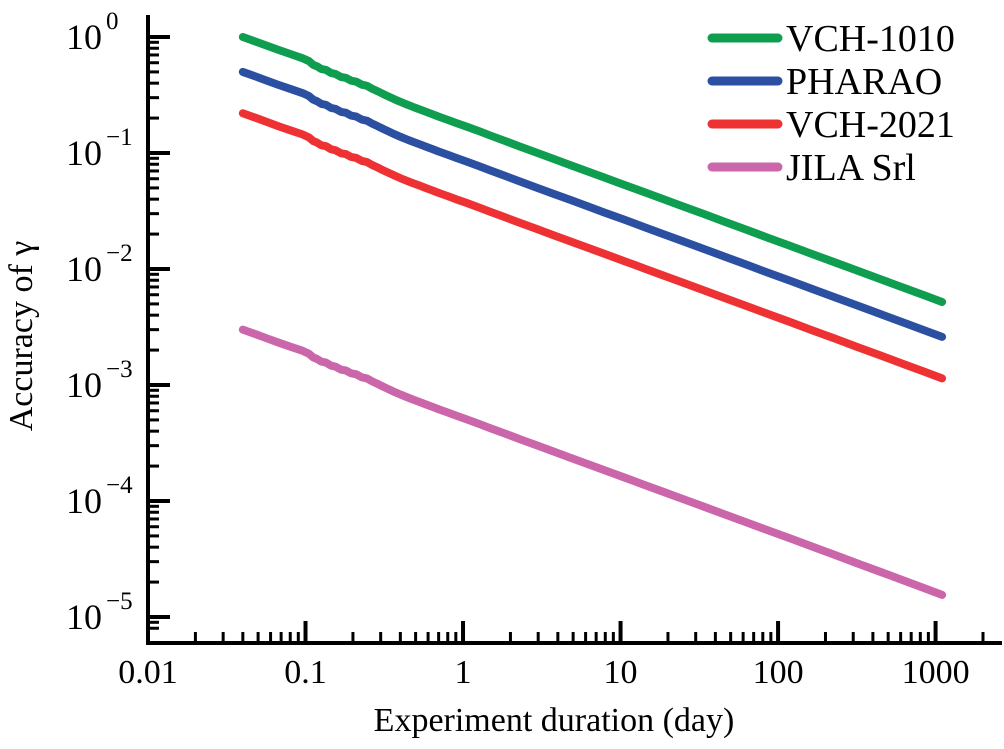 The image size is (1004, 749). I want to click on y-tick-label: 10 −1, so click(99, 148).